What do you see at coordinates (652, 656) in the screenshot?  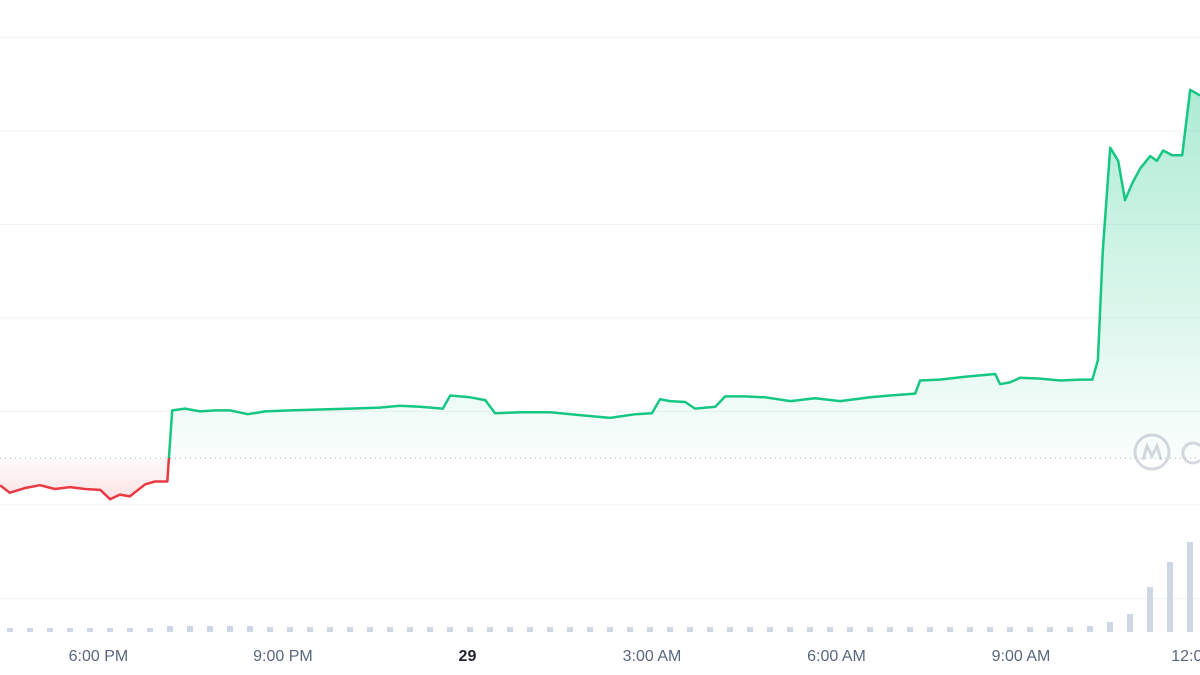 I see `x-tick-label: 3:00 AM` at bounding box center [652, 656].